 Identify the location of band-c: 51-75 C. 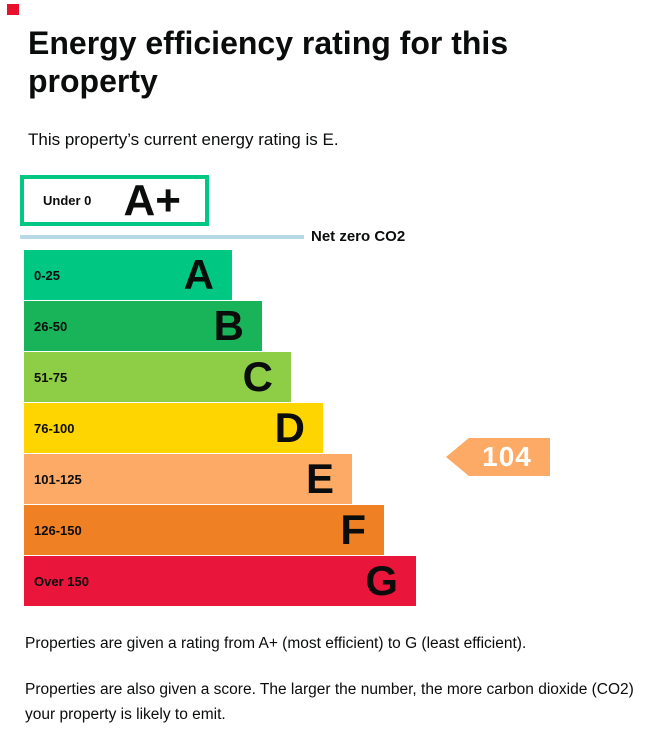
(157, 377).